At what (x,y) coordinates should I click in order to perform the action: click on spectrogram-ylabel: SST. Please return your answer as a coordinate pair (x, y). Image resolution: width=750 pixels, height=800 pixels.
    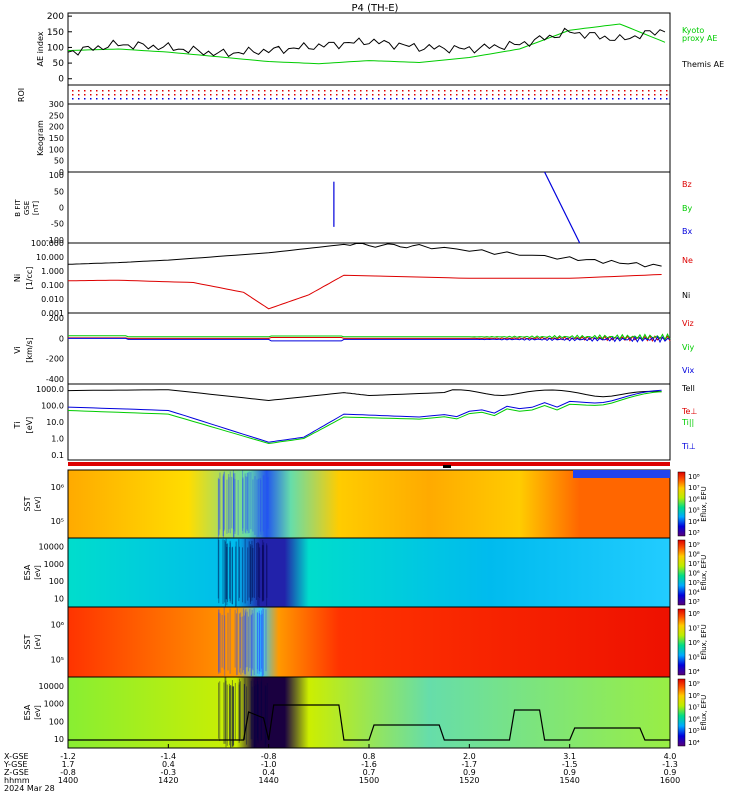
    Looking at the image, I should click on (27, 641).